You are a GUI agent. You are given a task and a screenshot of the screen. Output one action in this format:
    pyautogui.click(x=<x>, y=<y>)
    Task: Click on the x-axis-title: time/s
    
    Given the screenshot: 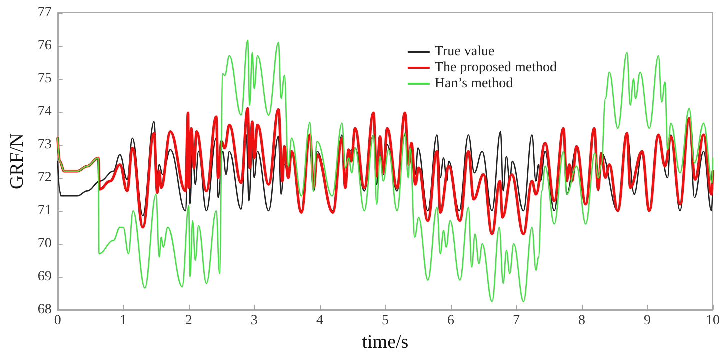 What is the action you would take?
    pyautogui.click(x=385, y=342)
    